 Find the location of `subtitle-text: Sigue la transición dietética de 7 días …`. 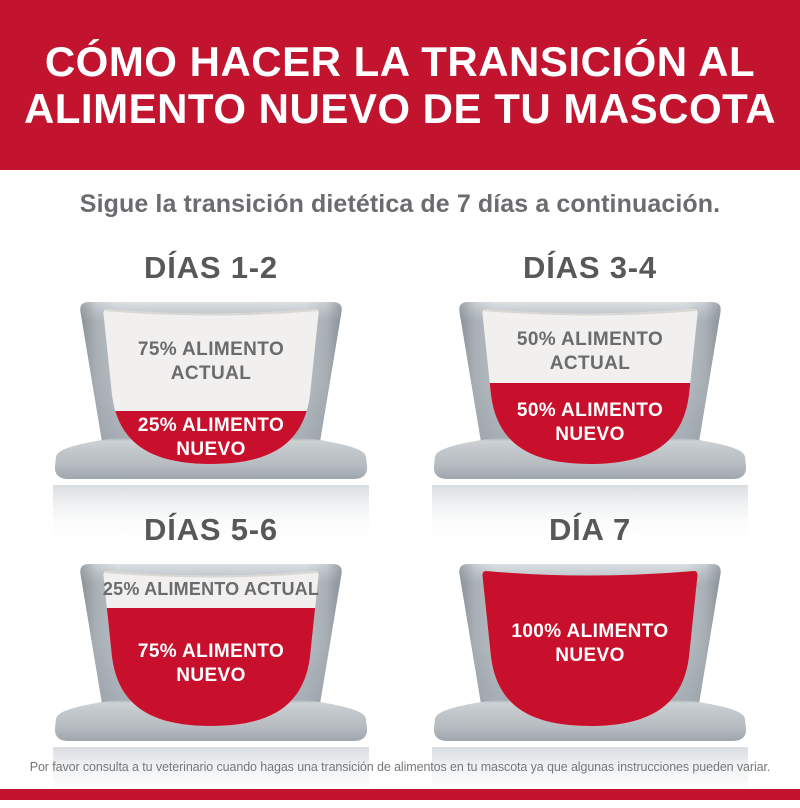

subtitle-text: Sigue la transición dietética de 7 días … is located at coordinates (400, 204).